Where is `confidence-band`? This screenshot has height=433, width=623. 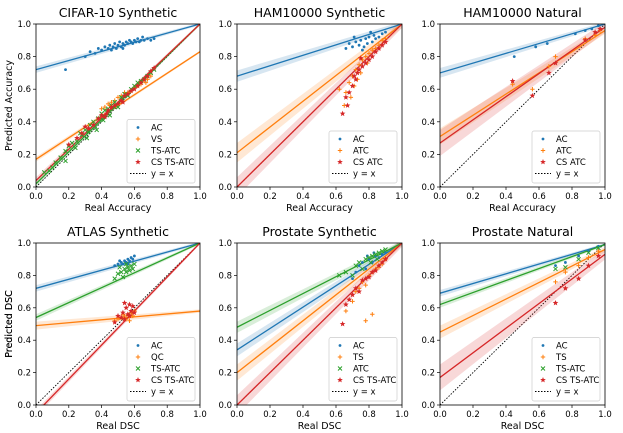 confidence-band is located at coordinates (118, 282).